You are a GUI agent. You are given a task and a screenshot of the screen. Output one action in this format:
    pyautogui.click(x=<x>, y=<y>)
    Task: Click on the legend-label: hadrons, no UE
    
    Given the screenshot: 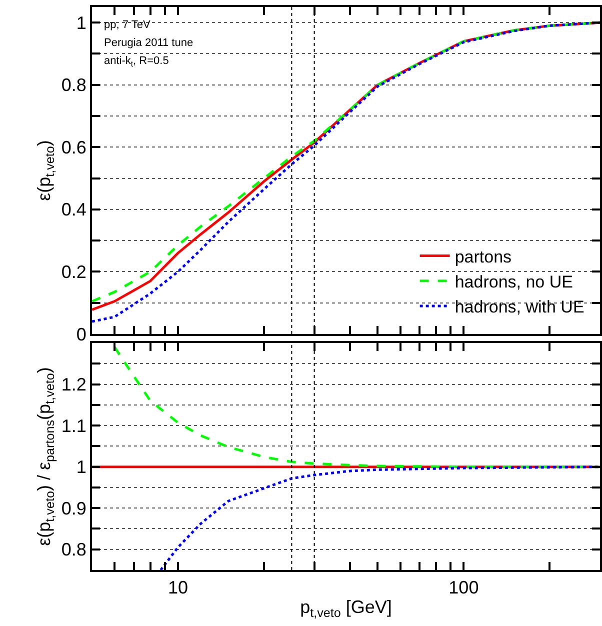 What is the action you would take?
    pyautogui.click(x=513, y=282)
    